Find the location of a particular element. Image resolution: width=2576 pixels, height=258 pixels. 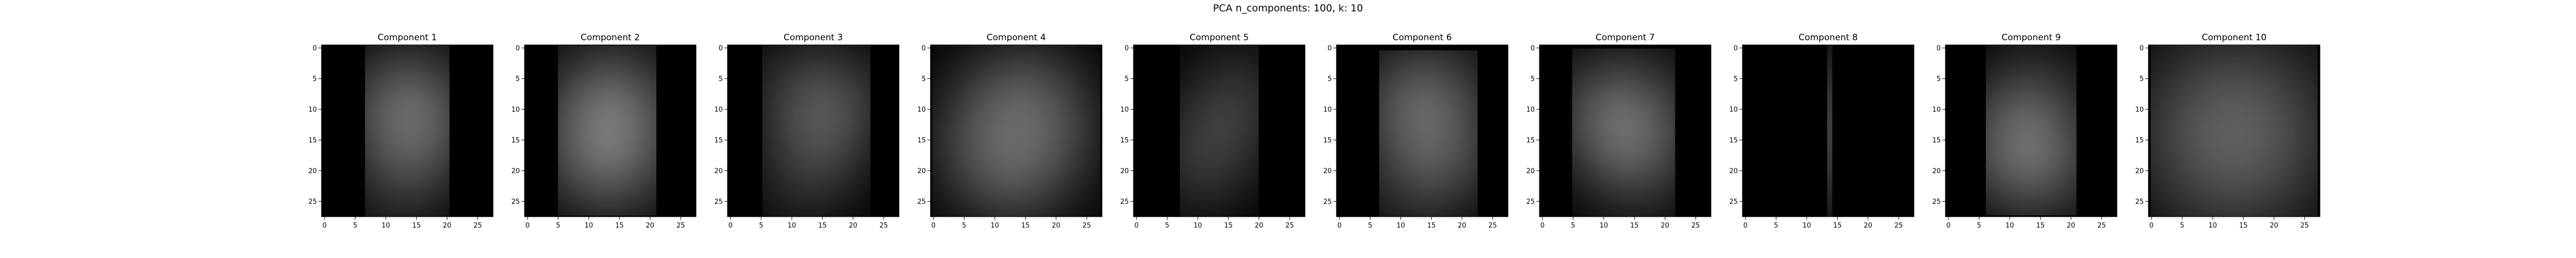

component-panel: Component 6 0 5 10 15 20 25 0 5 10 15 20 25 is located at coordinates (1416, 131).